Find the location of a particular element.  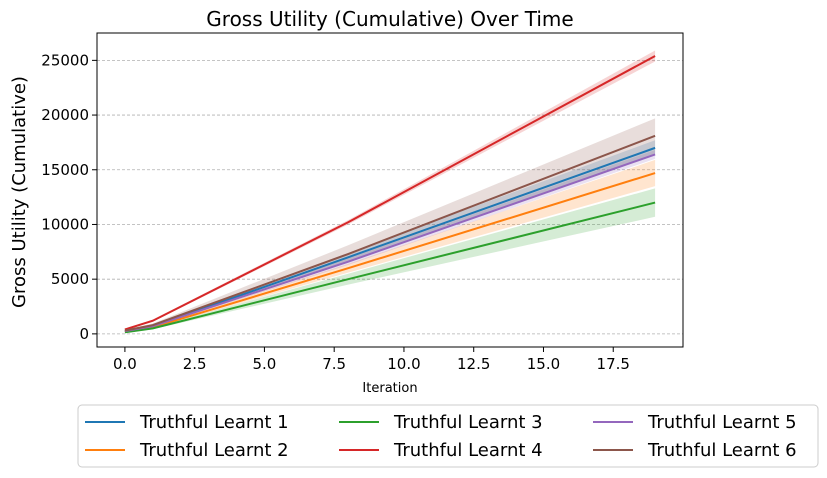

x-tick-label: 5.0 is located at coordinates (264, 364).